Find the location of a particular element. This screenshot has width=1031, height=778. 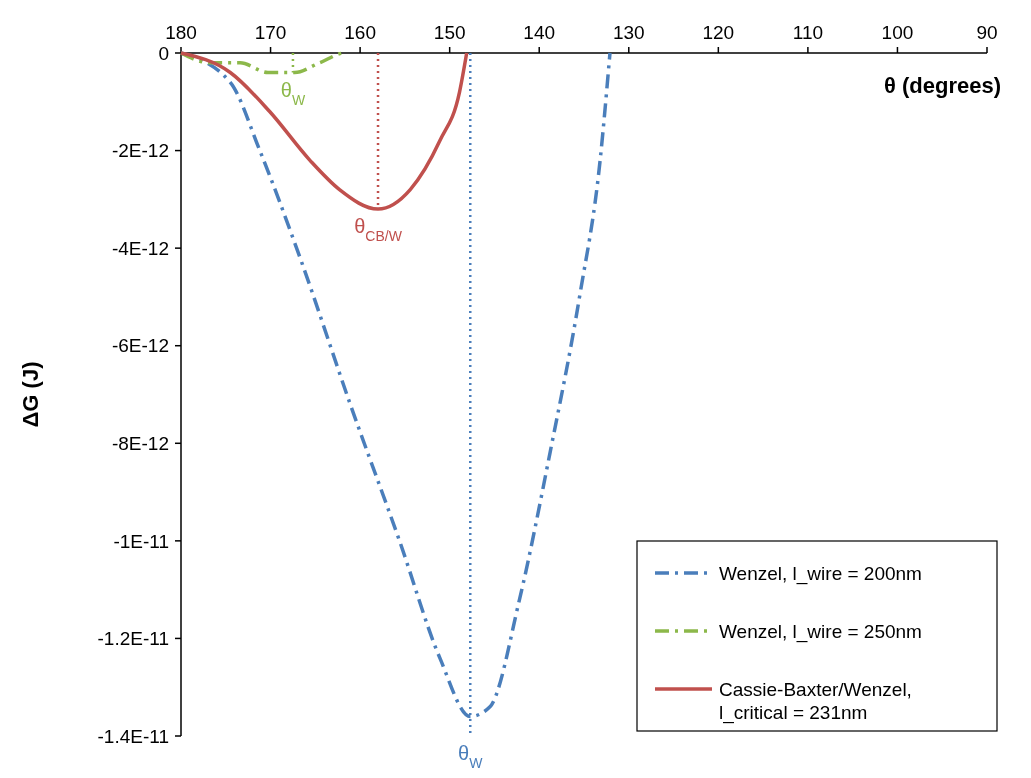

x-tick-label: 160 is located at coordinates (360, 32).